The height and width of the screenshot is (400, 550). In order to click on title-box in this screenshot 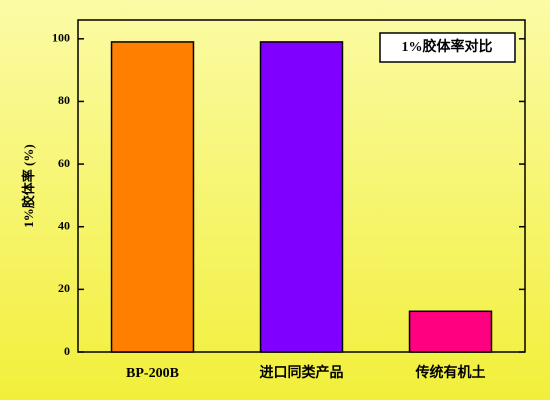, I will do `click(447, 47)`.